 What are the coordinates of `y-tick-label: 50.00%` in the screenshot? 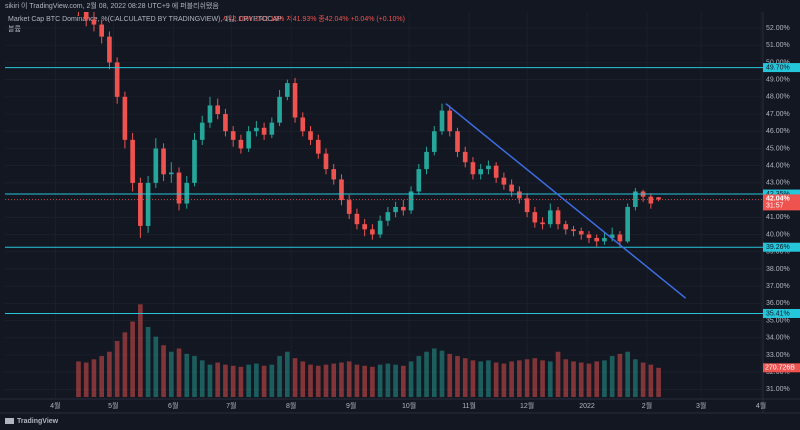 It's located at (778, 62).